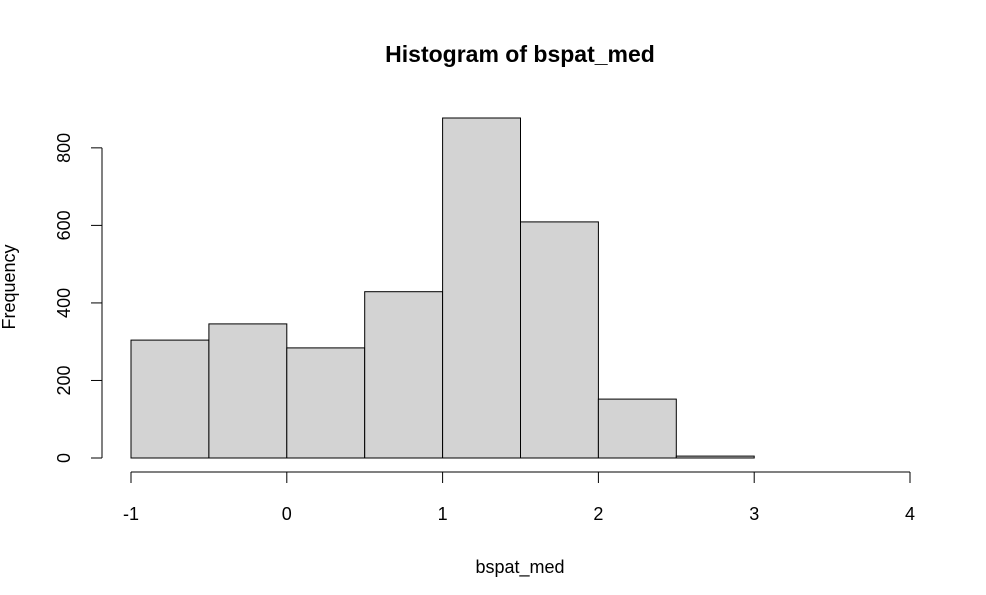  Describe the element at coordinates (520, 54) in the screenshot. I see `chart-title: Histogram of bspat_med` at that location.